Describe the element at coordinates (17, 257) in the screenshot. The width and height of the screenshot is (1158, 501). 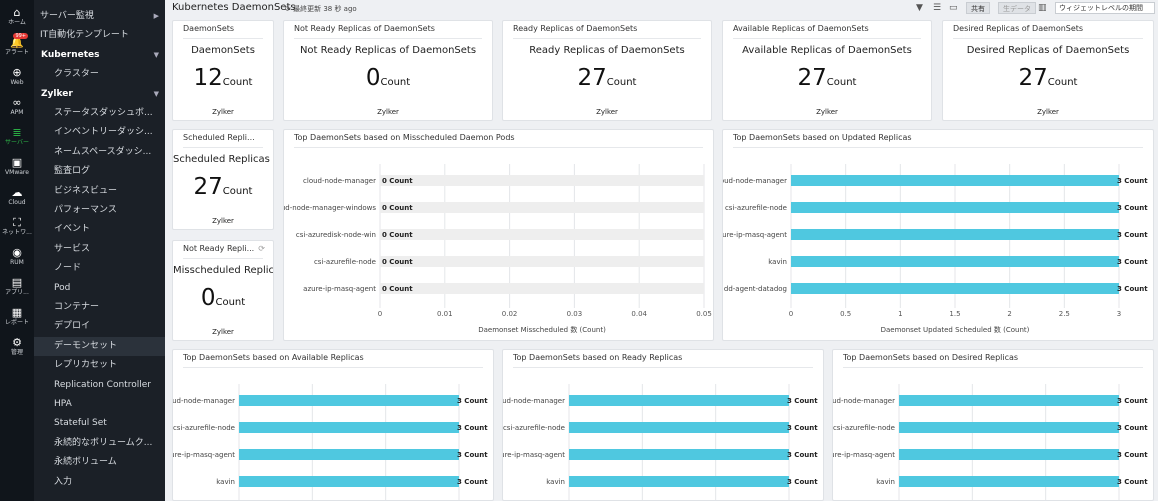
I see `rail-item-rum: ◉ RUM` at that location.